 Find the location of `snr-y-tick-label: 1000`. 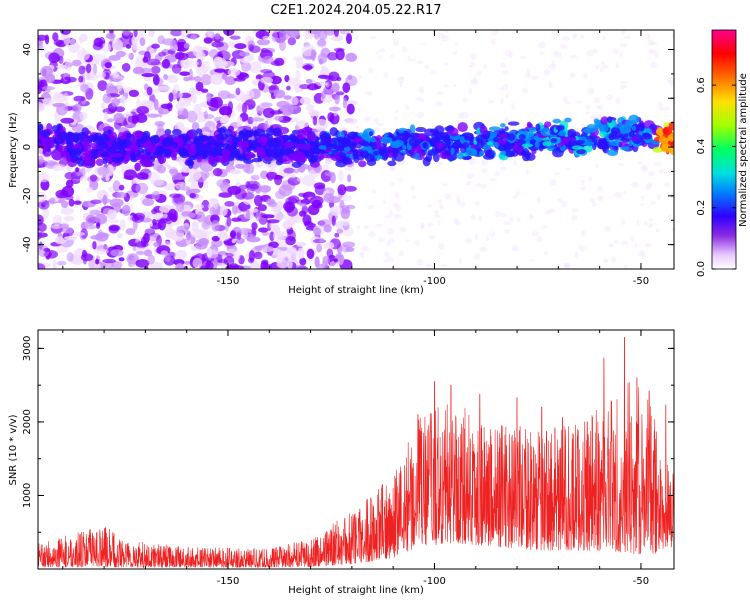

snr-y-tick-label: 1000 is located at coordinates (27, 495).